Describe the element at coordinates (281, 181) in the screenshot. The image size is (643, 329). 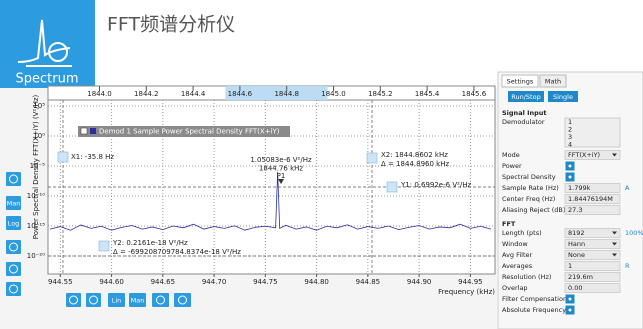
I see `peak-marker` at that location.